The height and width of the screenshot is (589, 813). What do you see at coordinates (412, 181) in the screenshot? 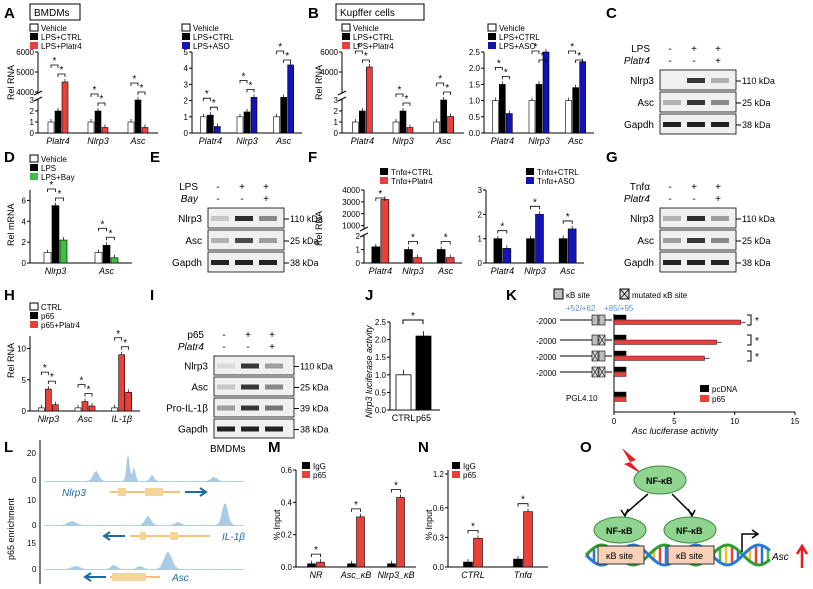
I see `svg-text: Tnfα+Platr4` at bounding box center [412, 181].